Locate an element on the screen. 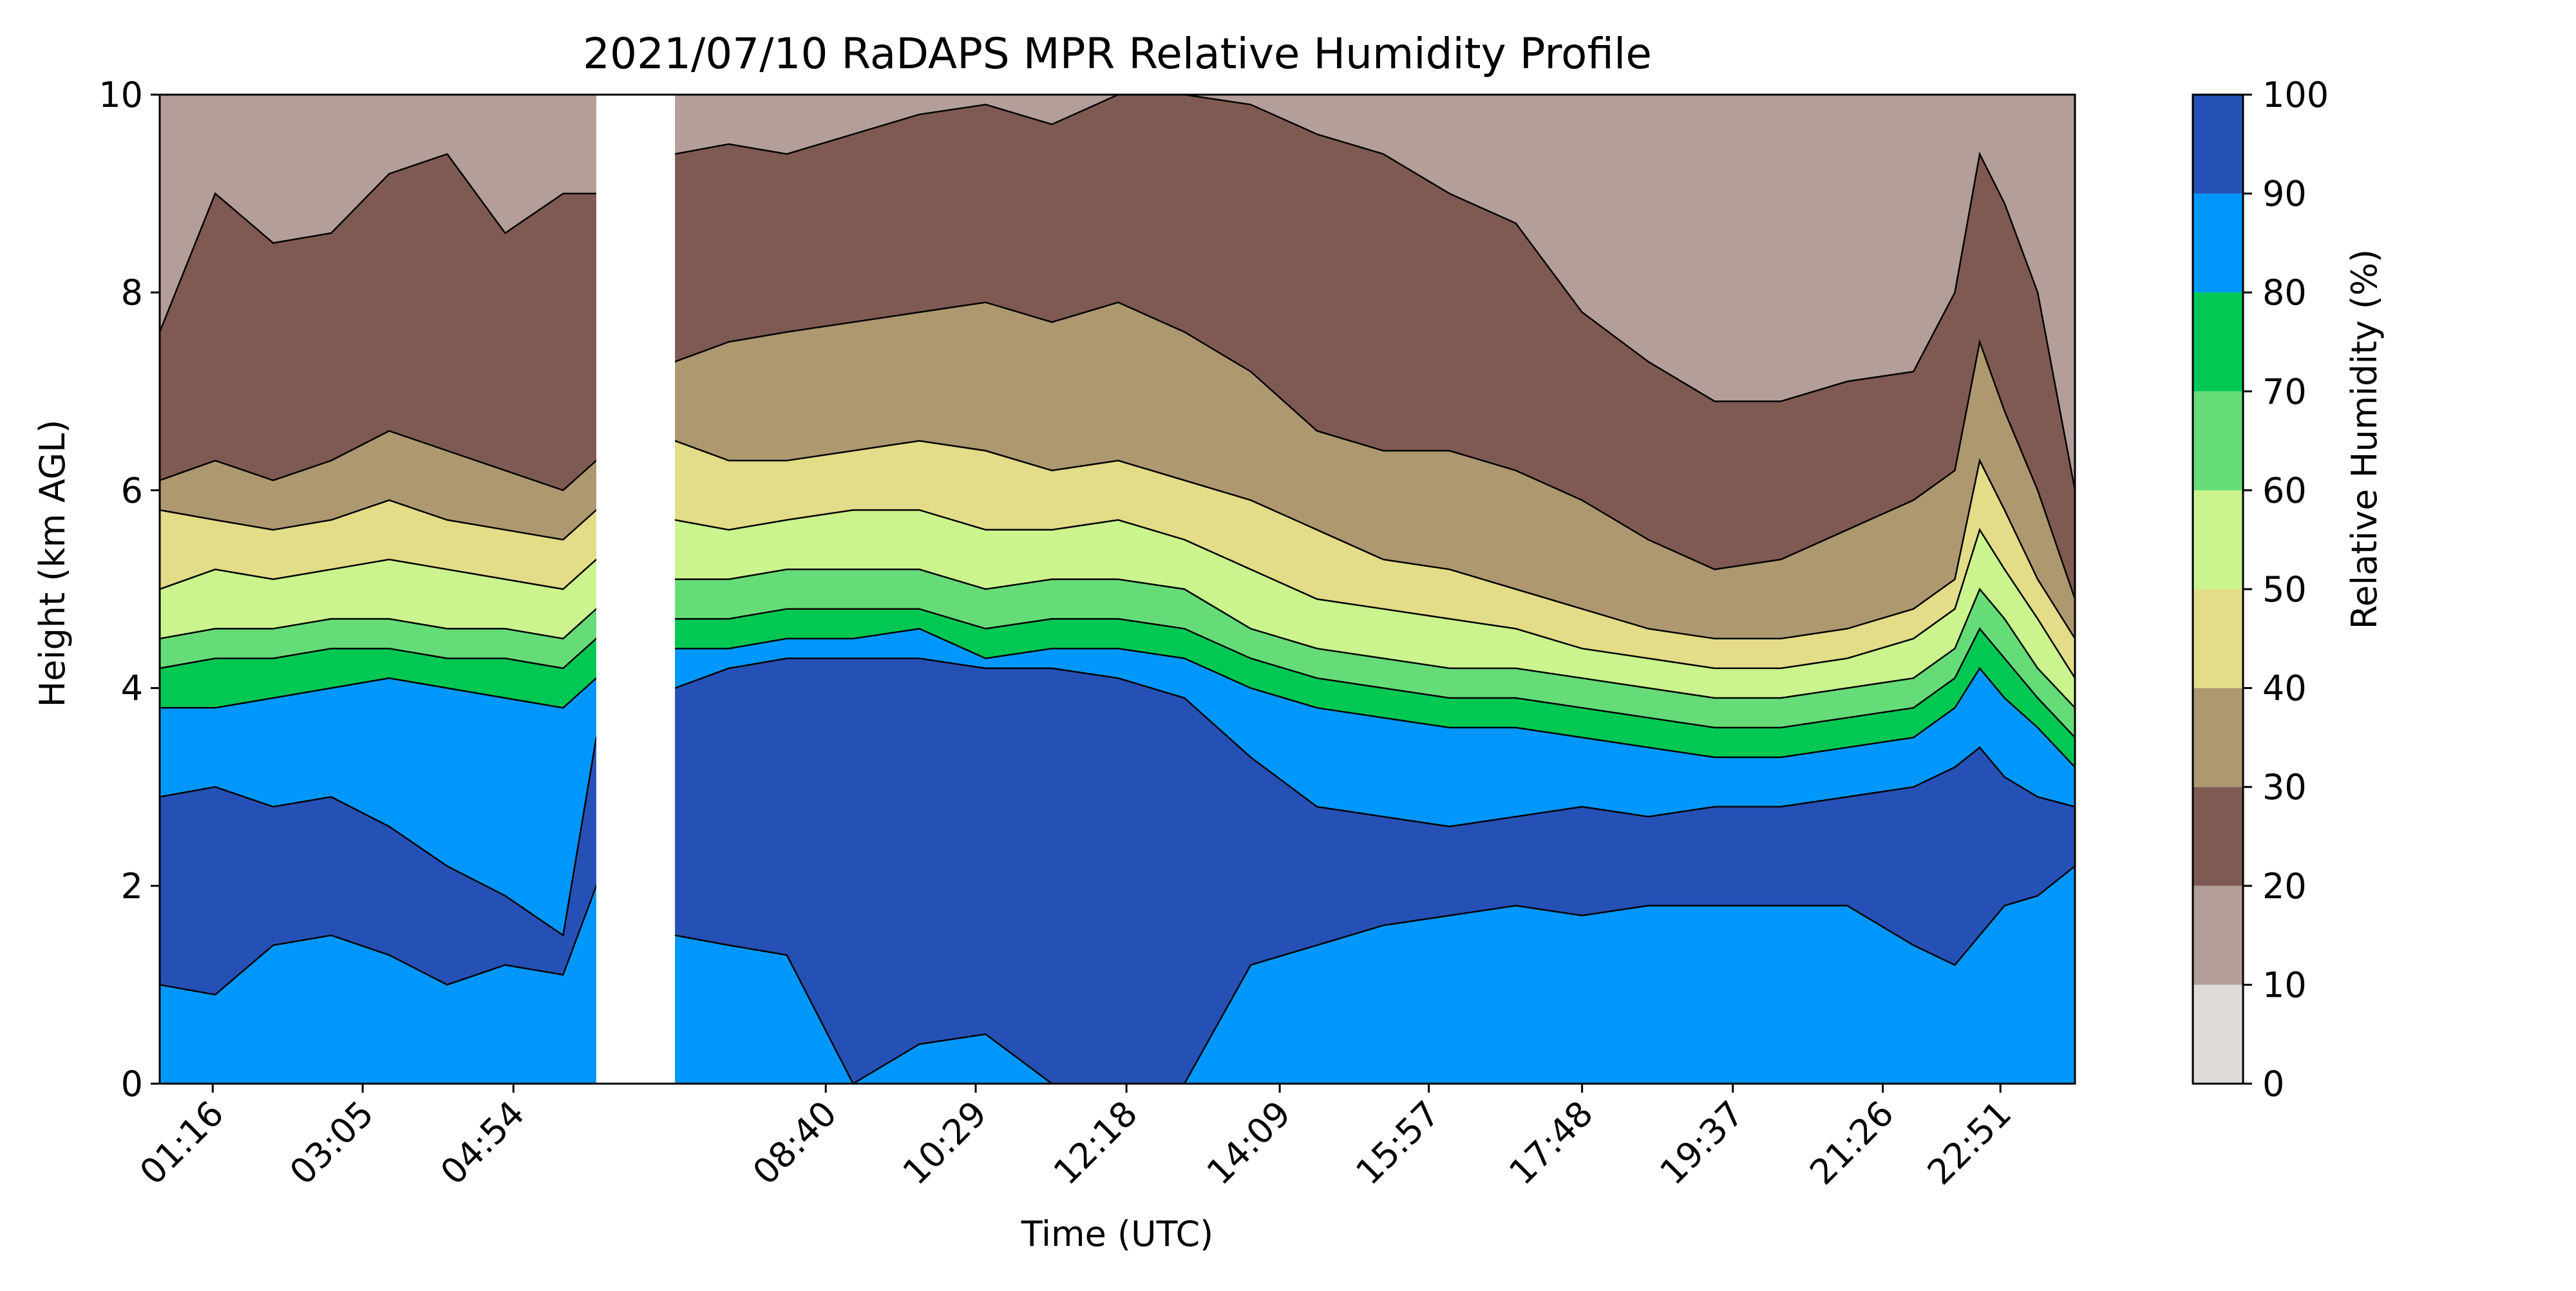 The height and width of the screenshot is (1291, 2576). isoline-rh50 is located at coordinates (1117, 594).